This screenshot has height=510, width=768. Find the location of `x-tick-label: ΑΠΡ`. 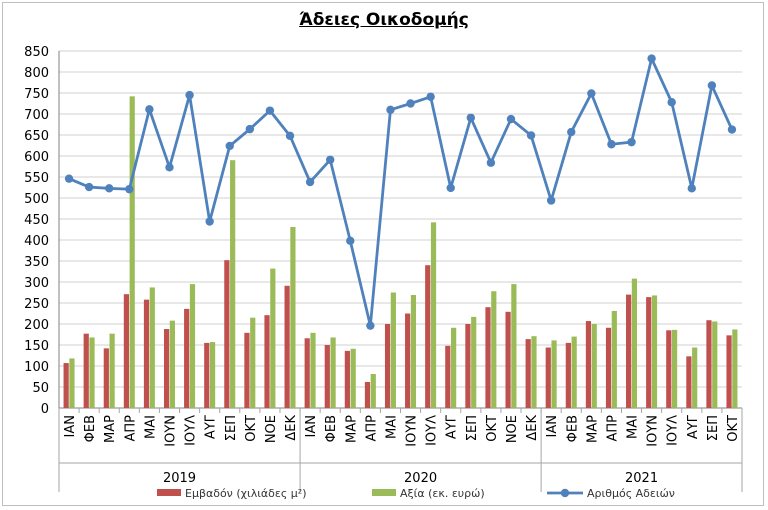

x-tick-label: ΑΠΡ is located at coordinates (612, 428).